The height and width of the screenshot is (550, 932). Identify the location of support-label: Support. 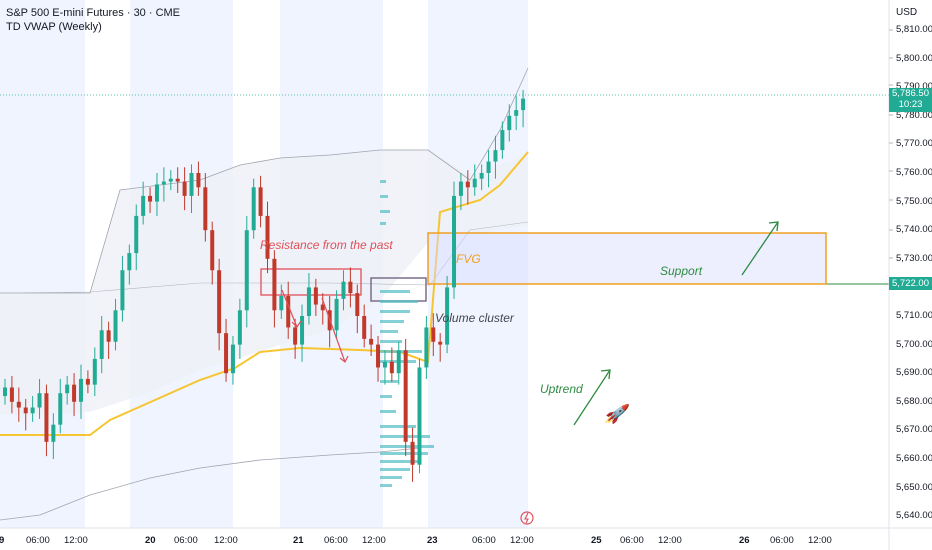
(681, 271).